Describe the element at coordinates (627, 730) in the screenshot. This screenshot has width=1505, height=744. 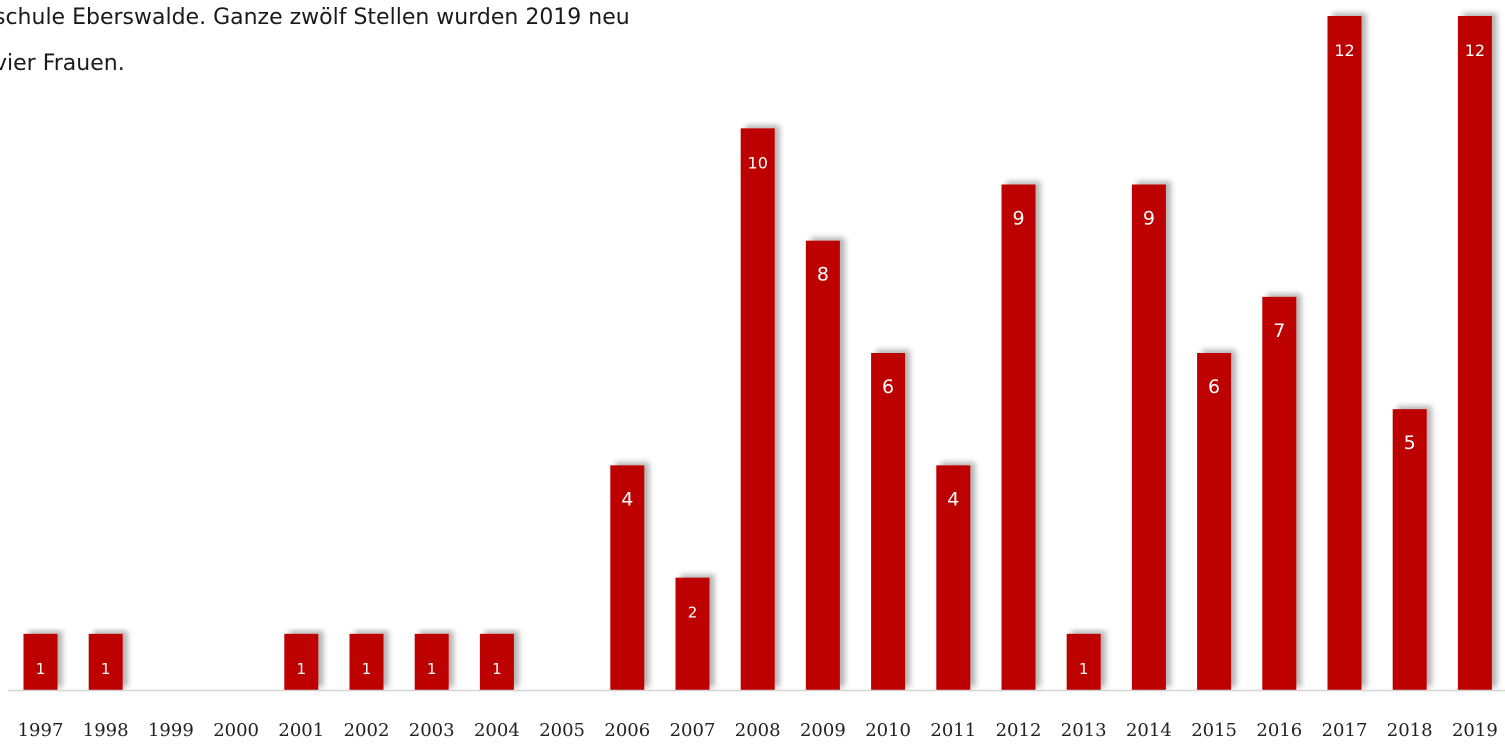
I see `x-tick-label-2006: 2006` at that location.